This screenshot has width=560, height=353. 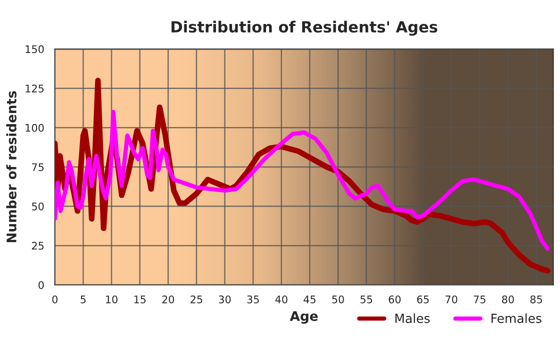 What do you see at coordinates (168, 299) in the screenshot?
I see `x-tick-label: 20` at bounding box center [168, 299].